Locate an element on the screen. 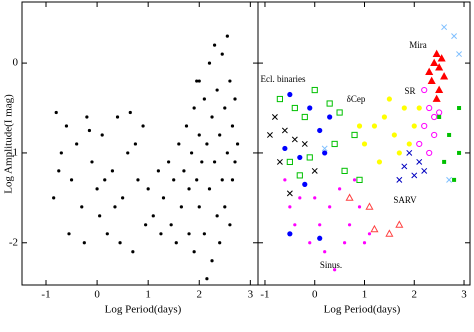 Image resolution: width=474 pixels, height=332 pixels. annotation: SARV is located at coordinates (405, 200).